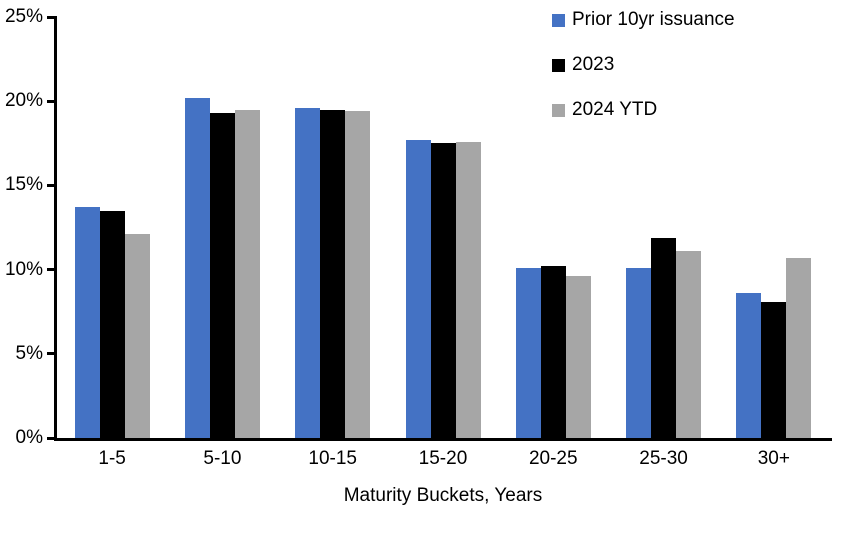 This screenshot has height=534, width=852. What do you see at coordinates (308, 272) in the screenshot?
I see `bar-10-15-prior-10yr-issuance` at bounding box center [308, 272].